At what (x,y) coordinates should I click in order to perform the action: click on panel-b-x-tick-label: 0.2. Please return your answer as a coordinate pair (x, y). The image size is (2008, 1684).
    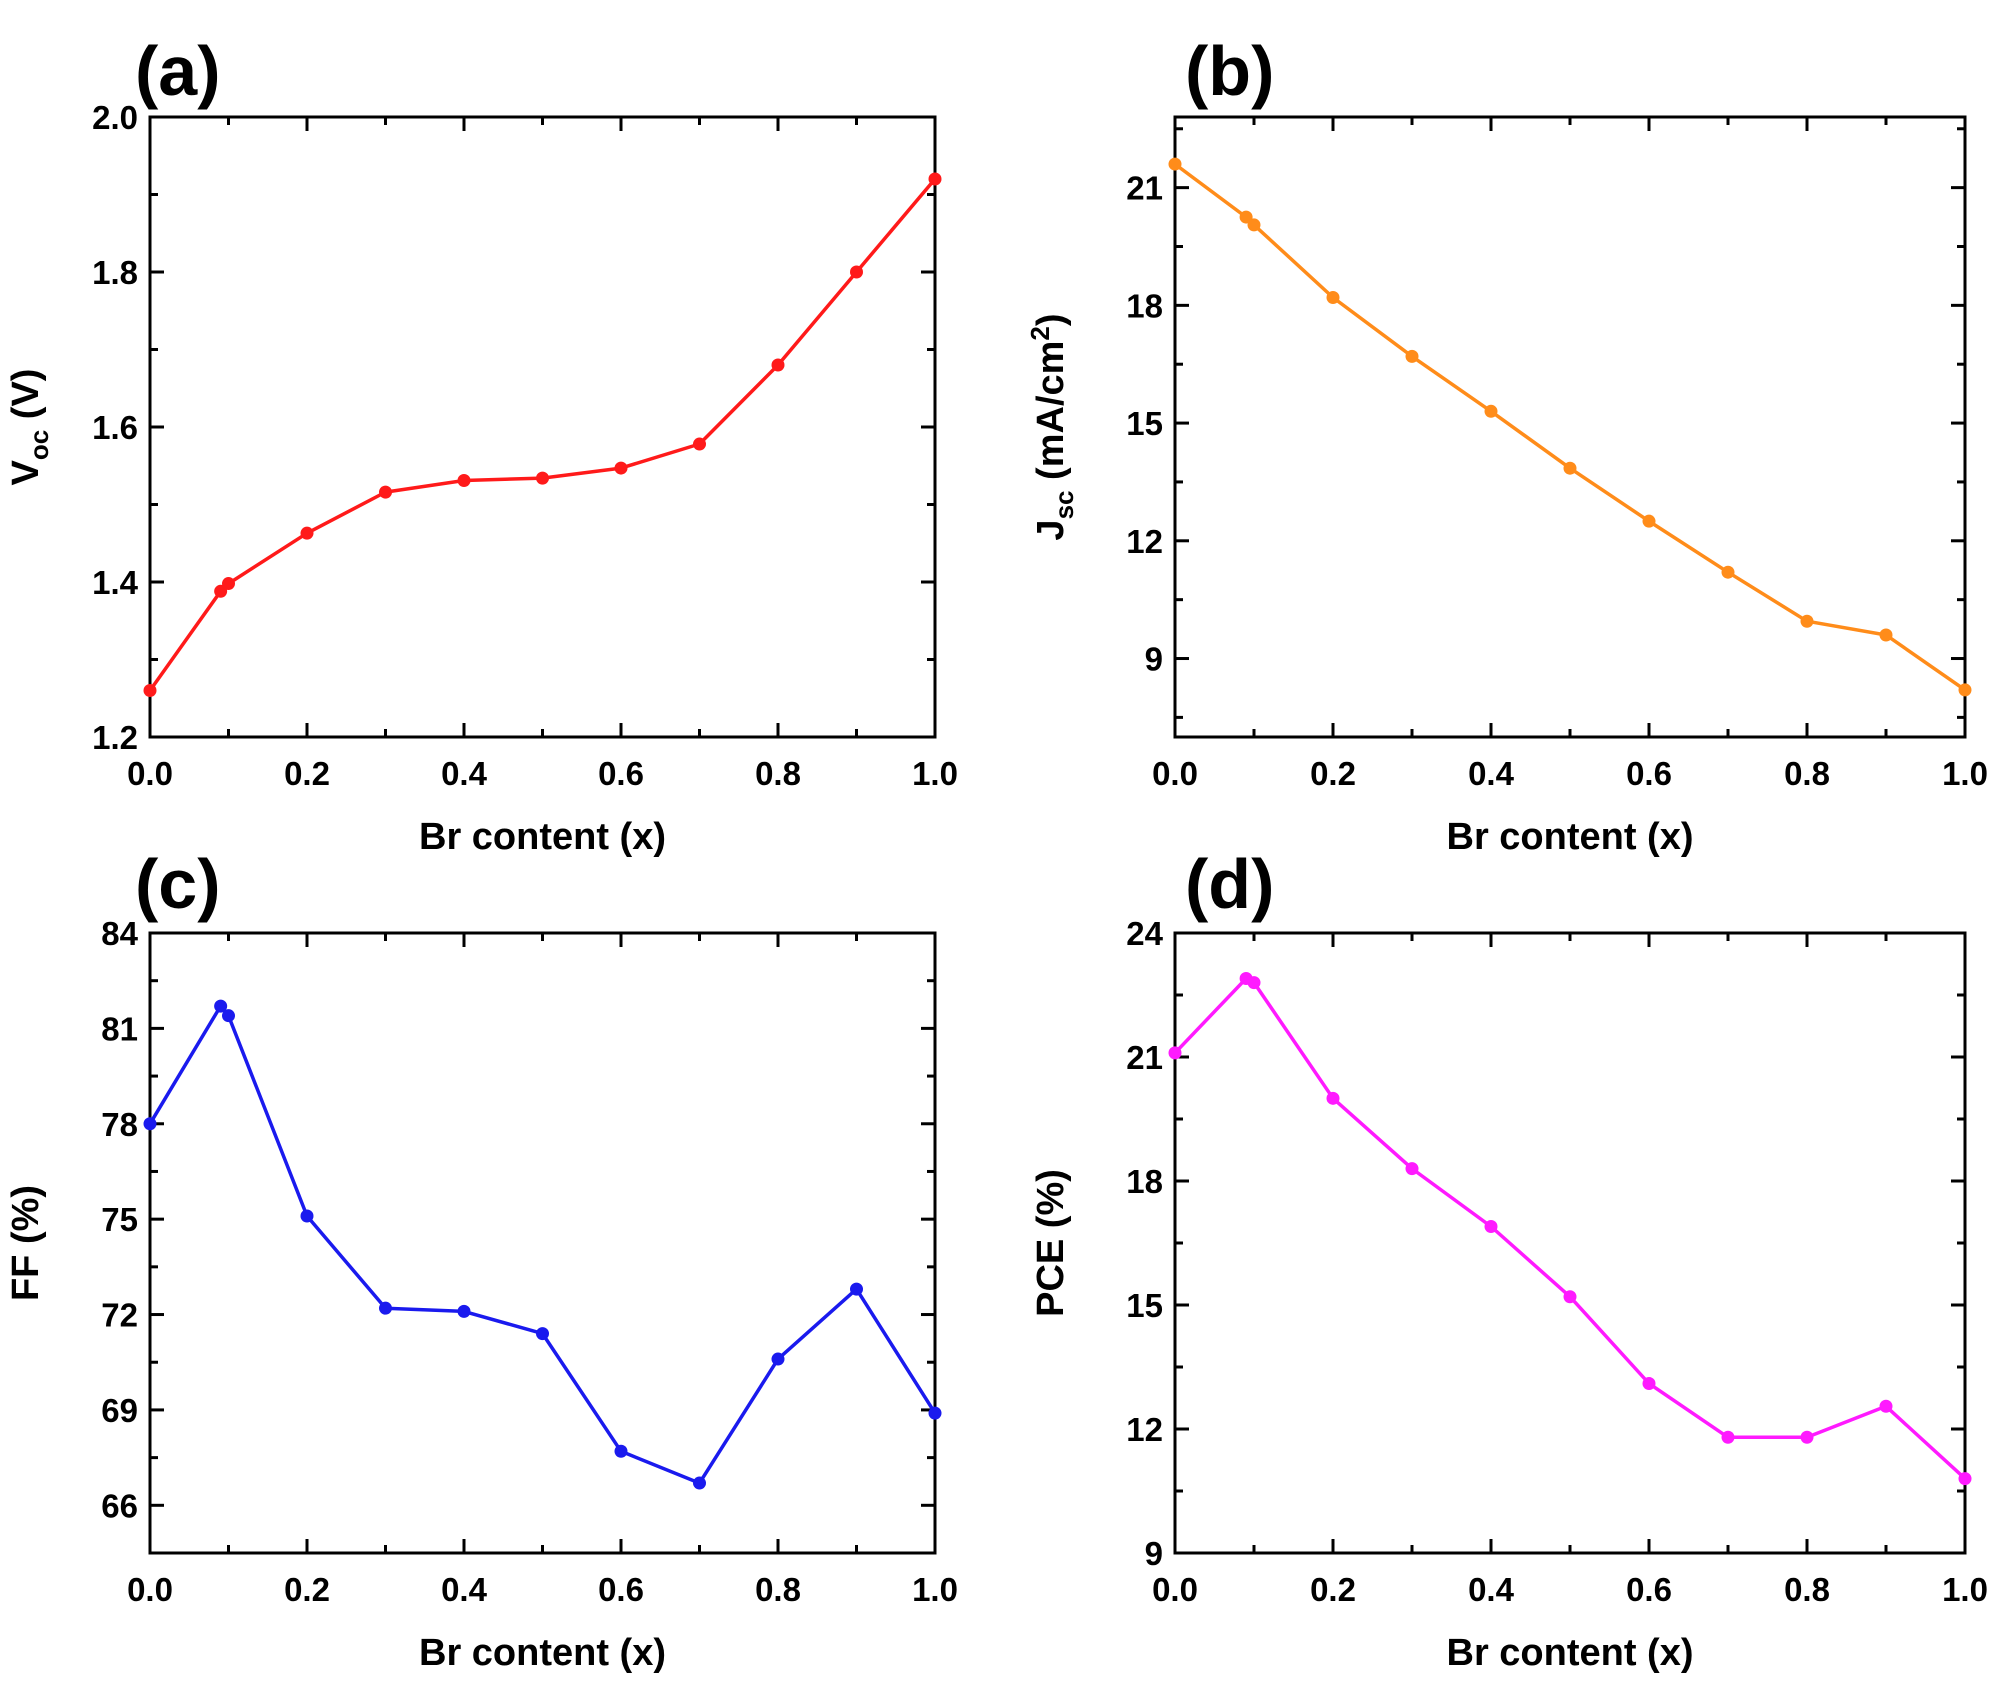
    Looking at the image, I should click on (1333, 773).